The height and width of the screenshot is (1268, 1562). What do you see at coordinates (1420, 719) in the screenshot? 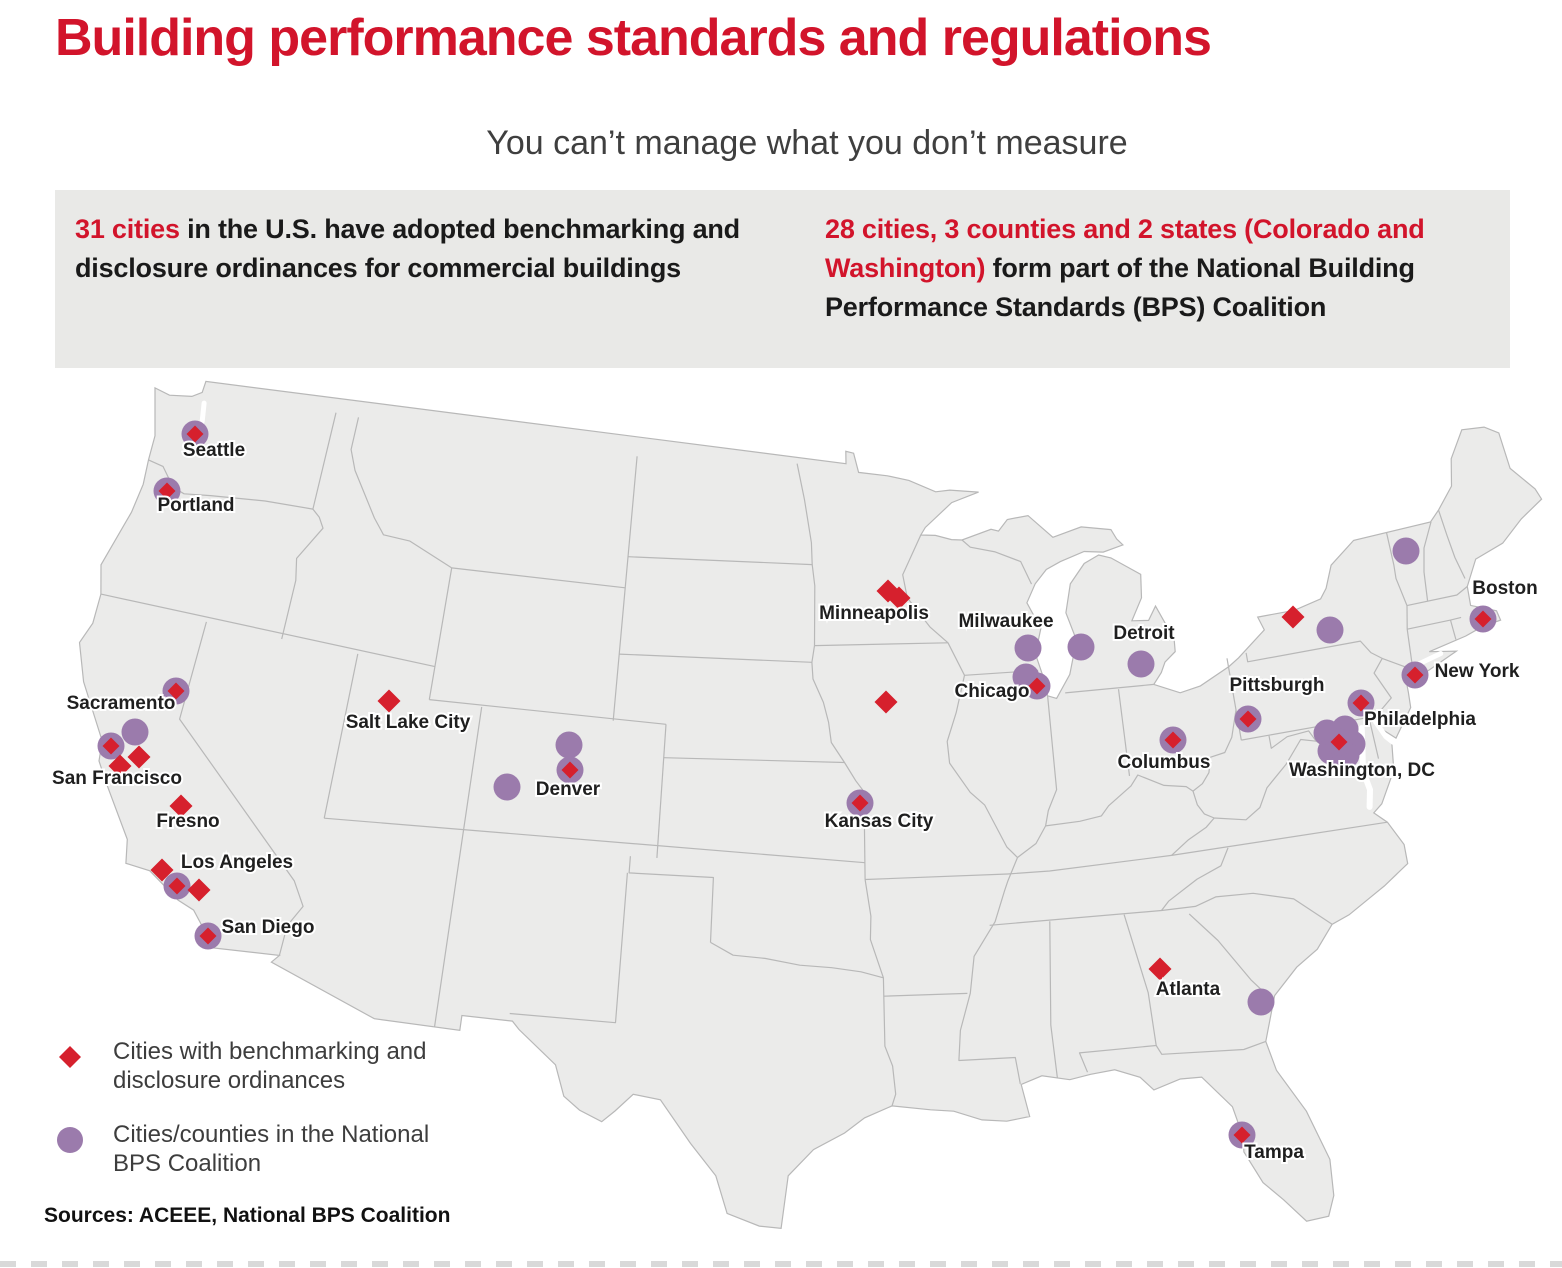
I see `city-label-philadelphia: Philadelphia` at bounding box center [1420, 719].